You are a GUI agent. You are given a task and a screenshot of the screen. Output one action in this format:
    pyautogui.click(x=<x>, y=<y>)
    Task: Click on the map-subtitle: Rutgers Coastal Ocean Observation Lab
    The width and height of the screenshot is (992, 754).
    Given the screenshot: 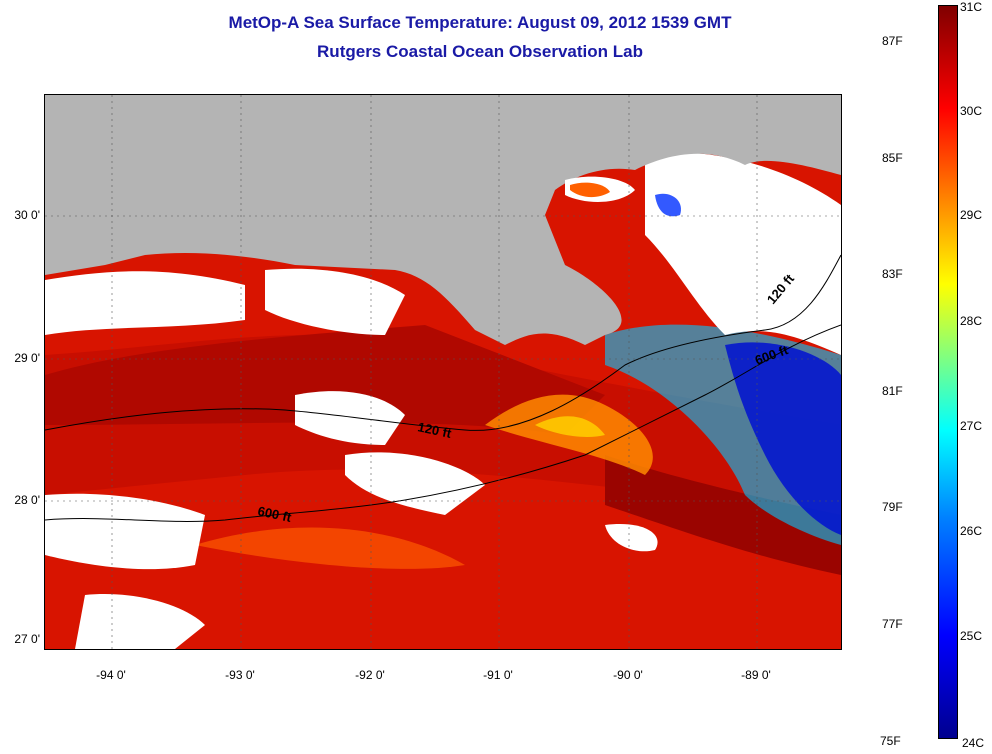 What is the action you would take?
    pyautogui.click(x=480, y=51)
    